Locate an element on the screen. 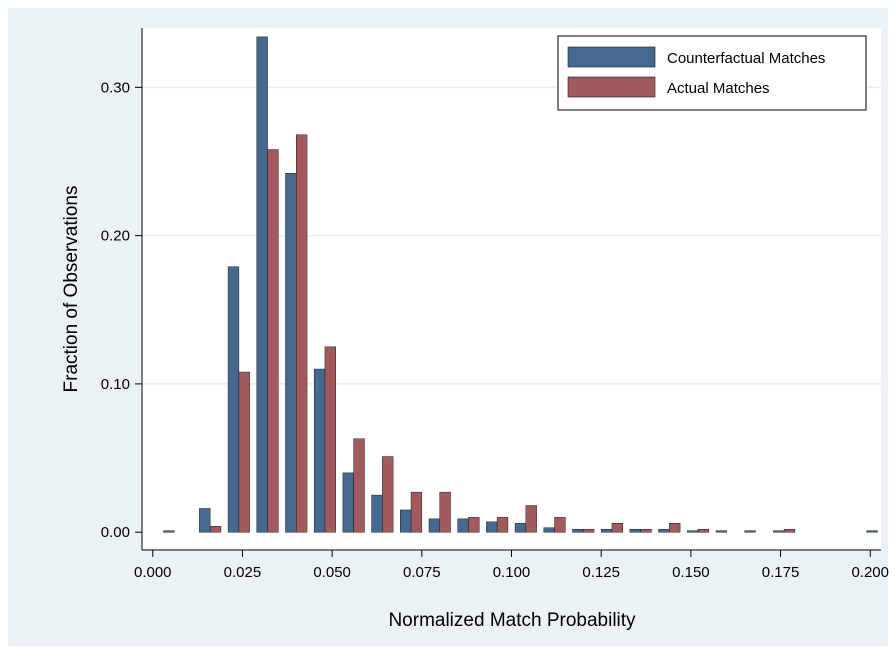  y-tick-label-2: 0.20 is located at coordinates (115, 236).